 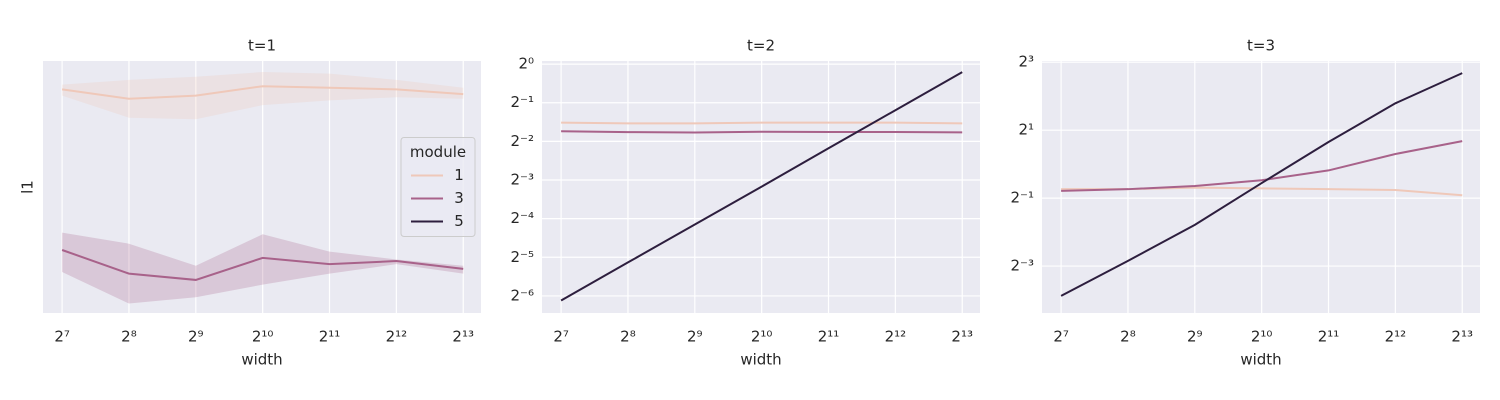 I want to click on y-tick-label: 2⁻⁵, so click(x=522, y=257).